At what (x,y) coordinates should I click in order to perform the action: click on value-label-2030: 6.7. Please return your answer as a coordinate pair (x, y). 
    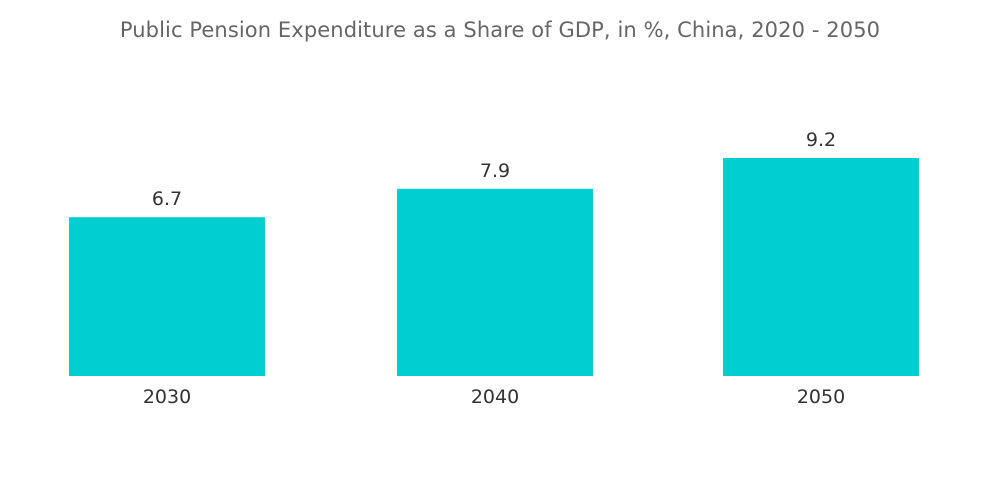
    Looking at the image, I should click on (167, 199).